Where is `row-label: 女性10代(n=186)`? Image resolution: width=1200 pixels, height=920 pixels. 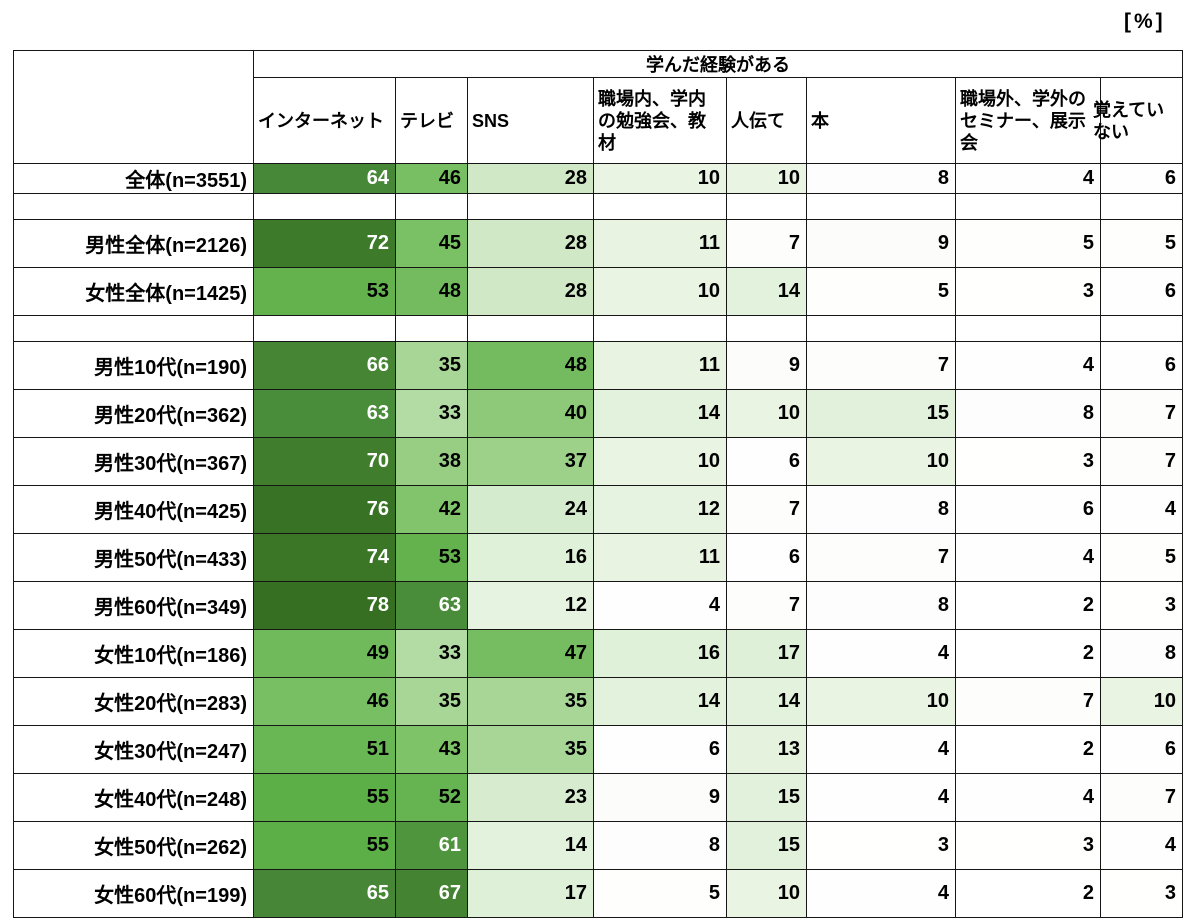 row-label: 女性10代(n=186) is located at coordinates (133, 653).